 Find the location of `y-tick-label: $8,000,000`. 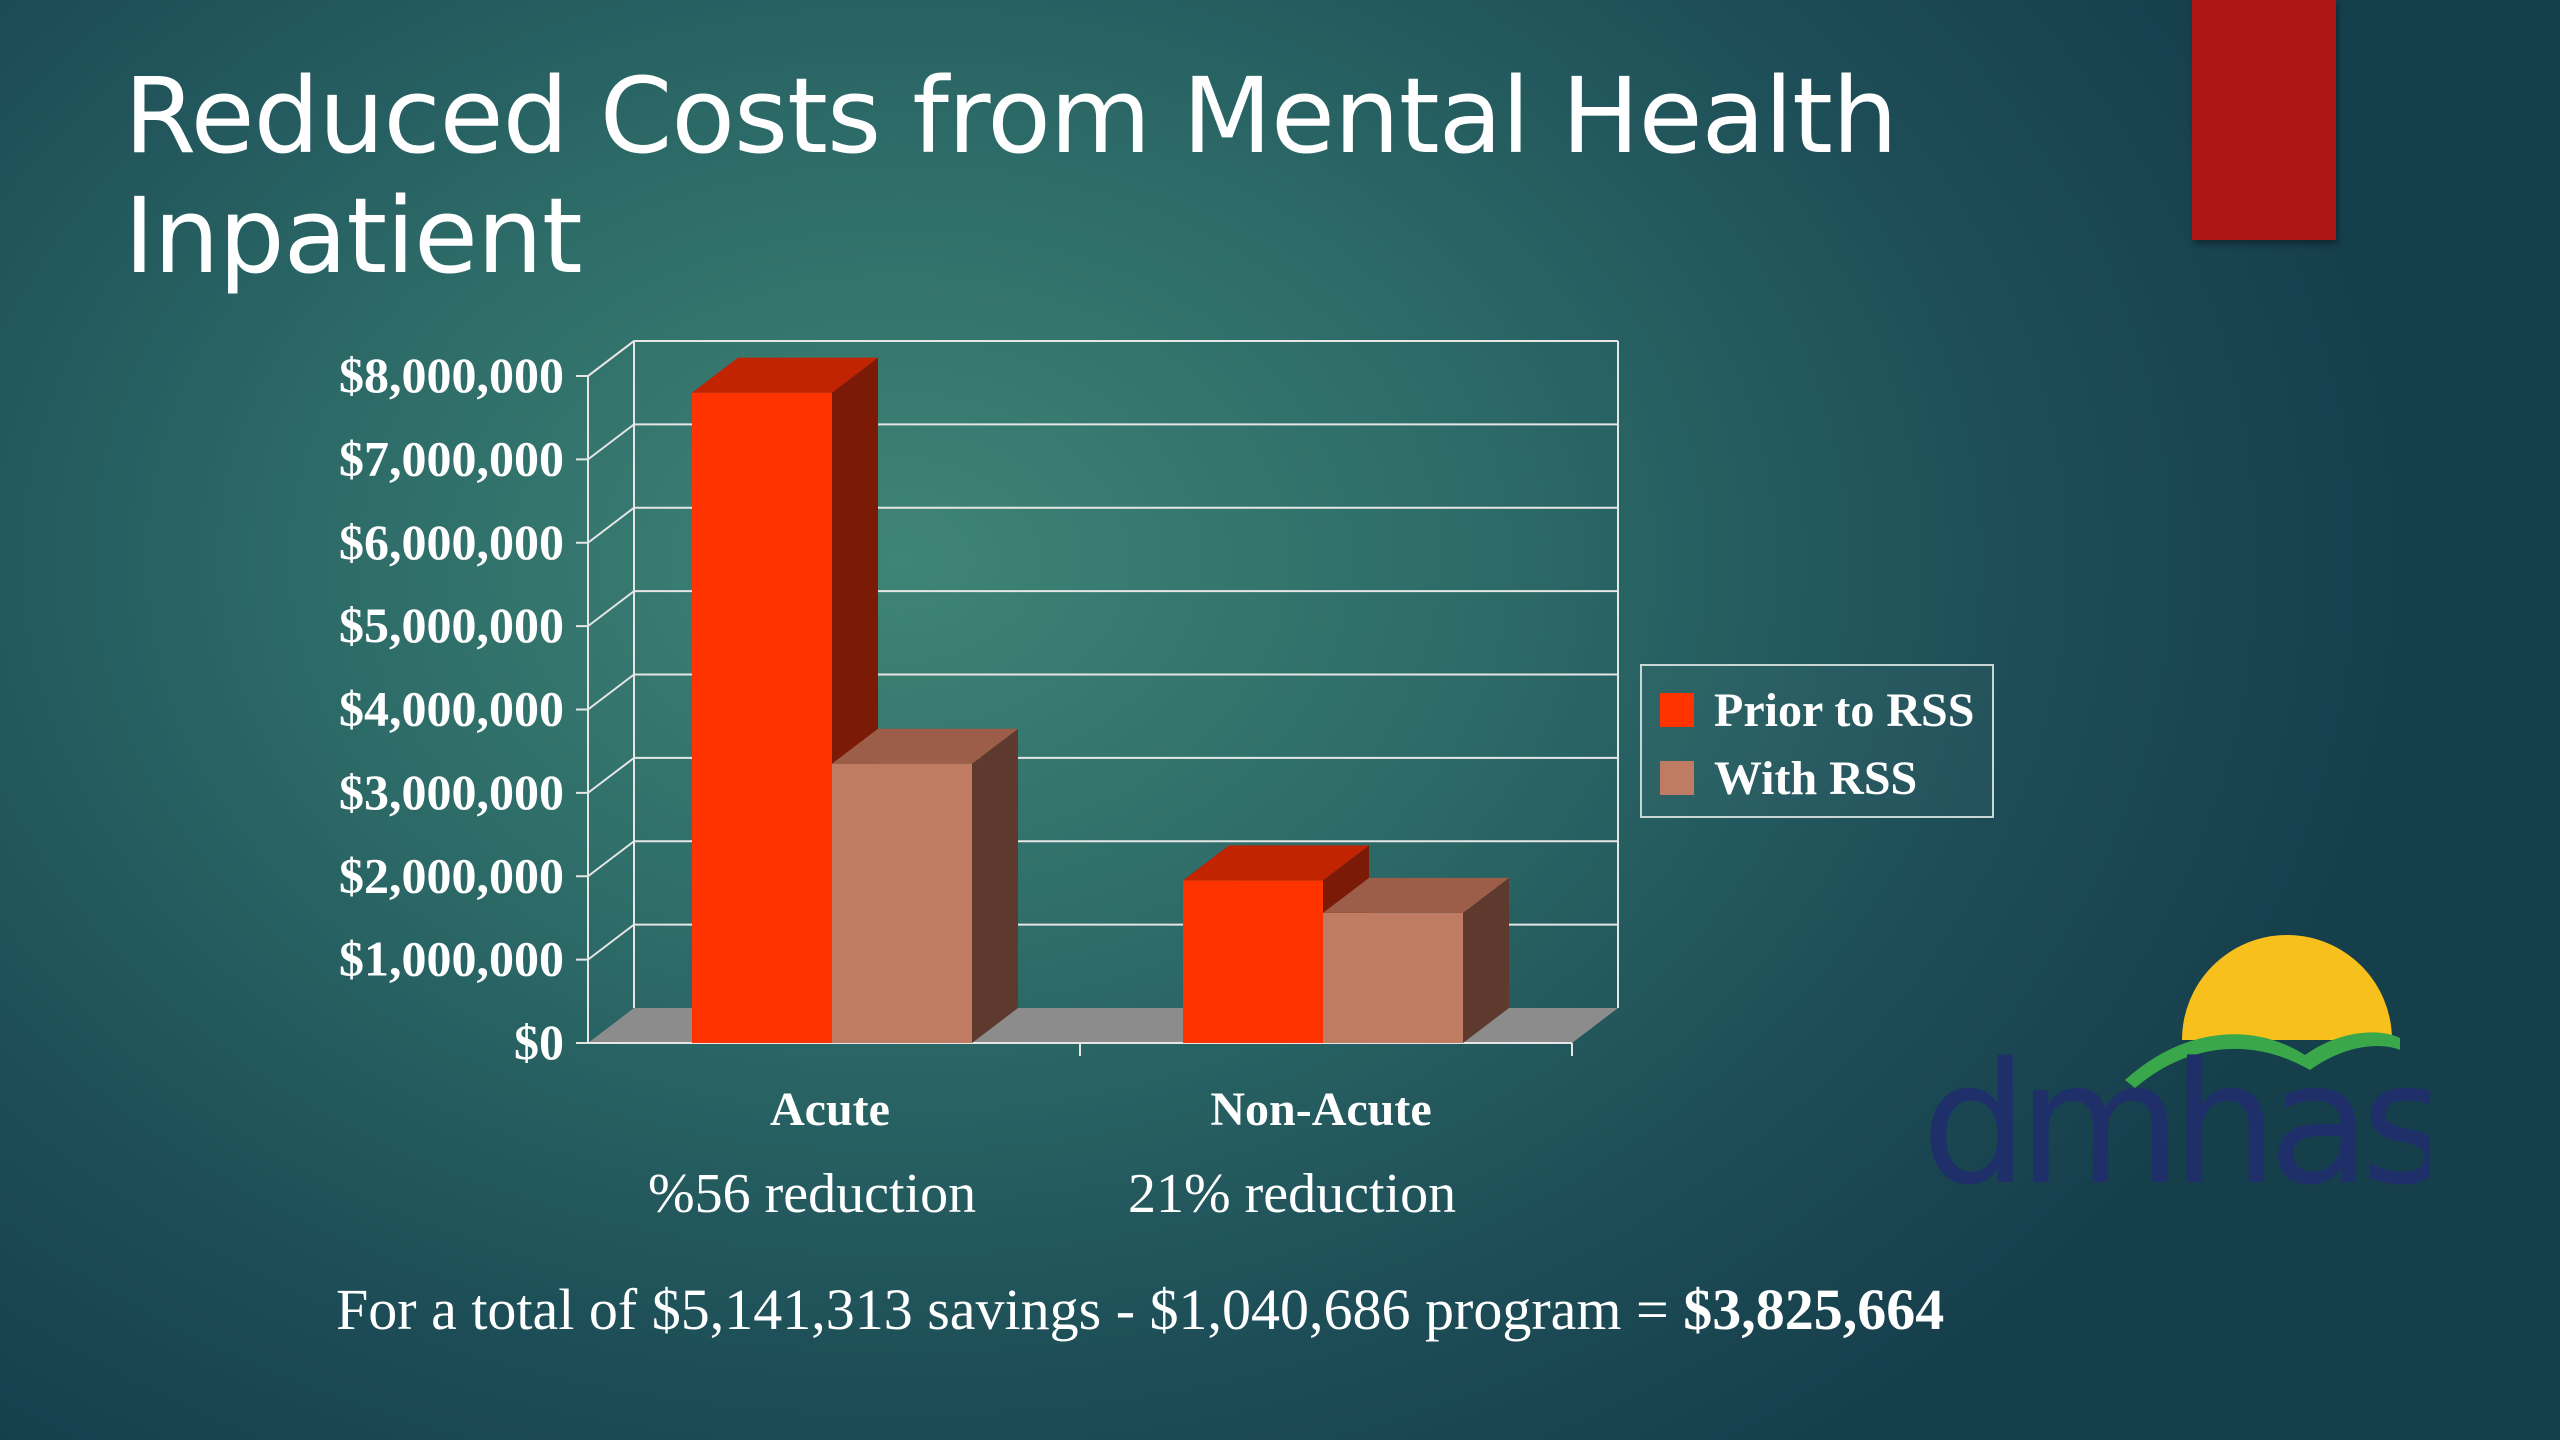

y-tick-label: $8,000,000 is located at coordinates (451, 375).